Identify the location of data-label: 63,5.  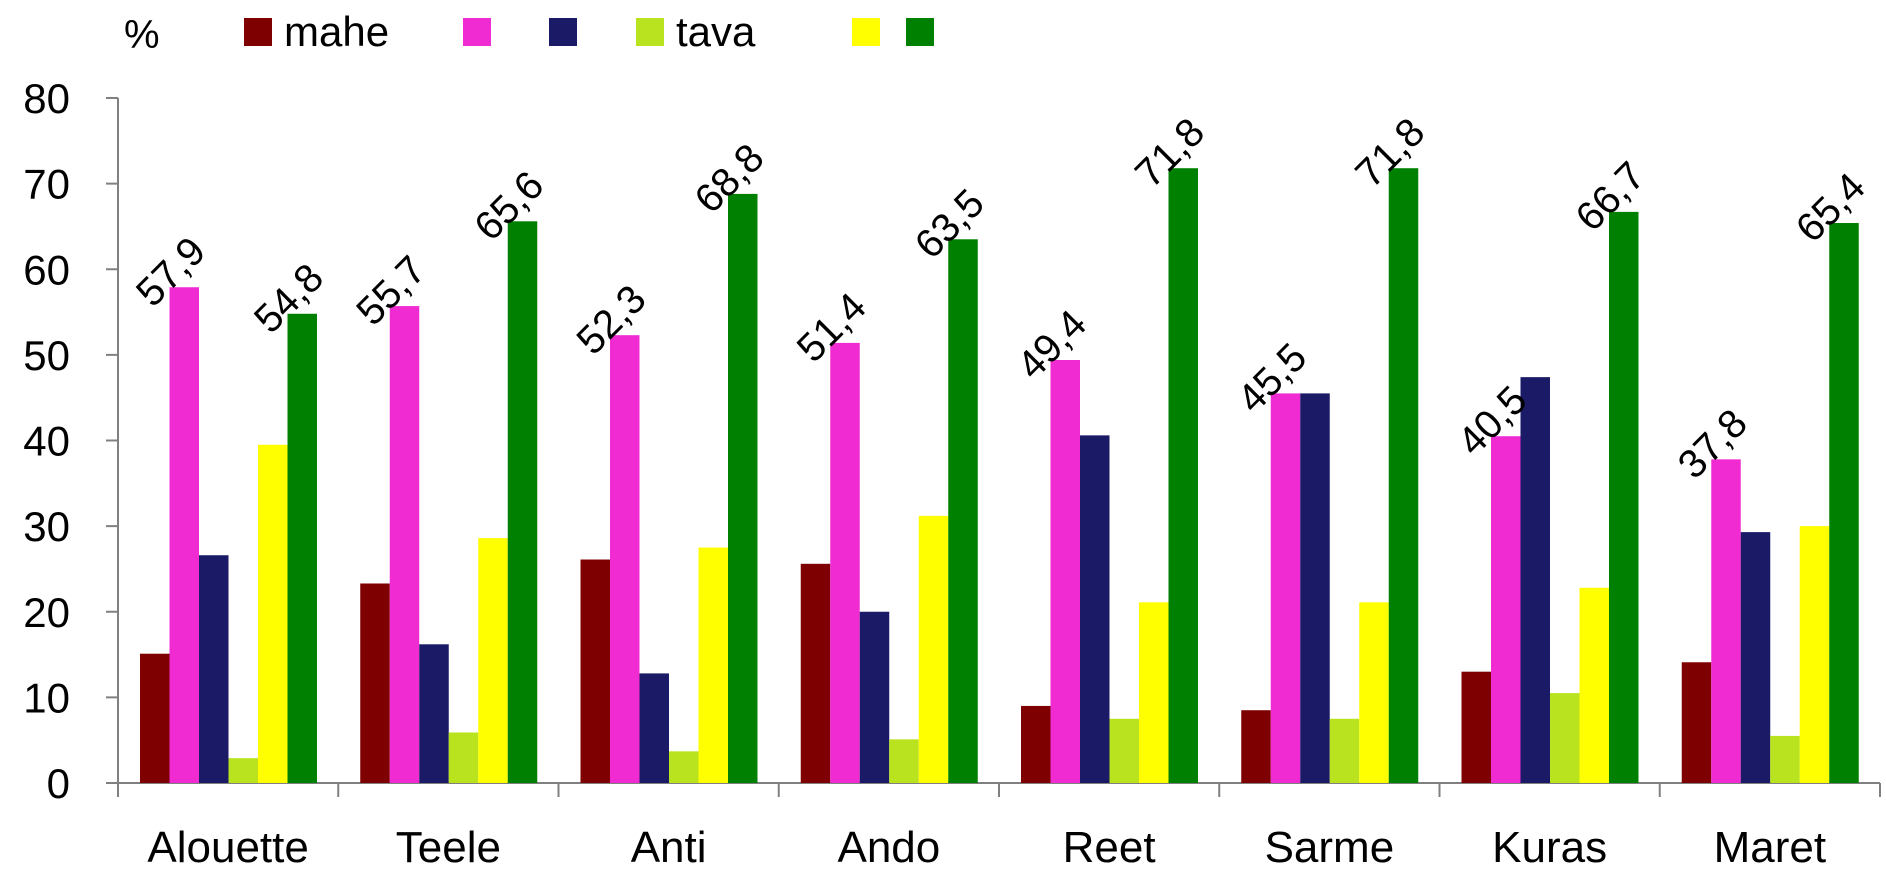
(950, 224).